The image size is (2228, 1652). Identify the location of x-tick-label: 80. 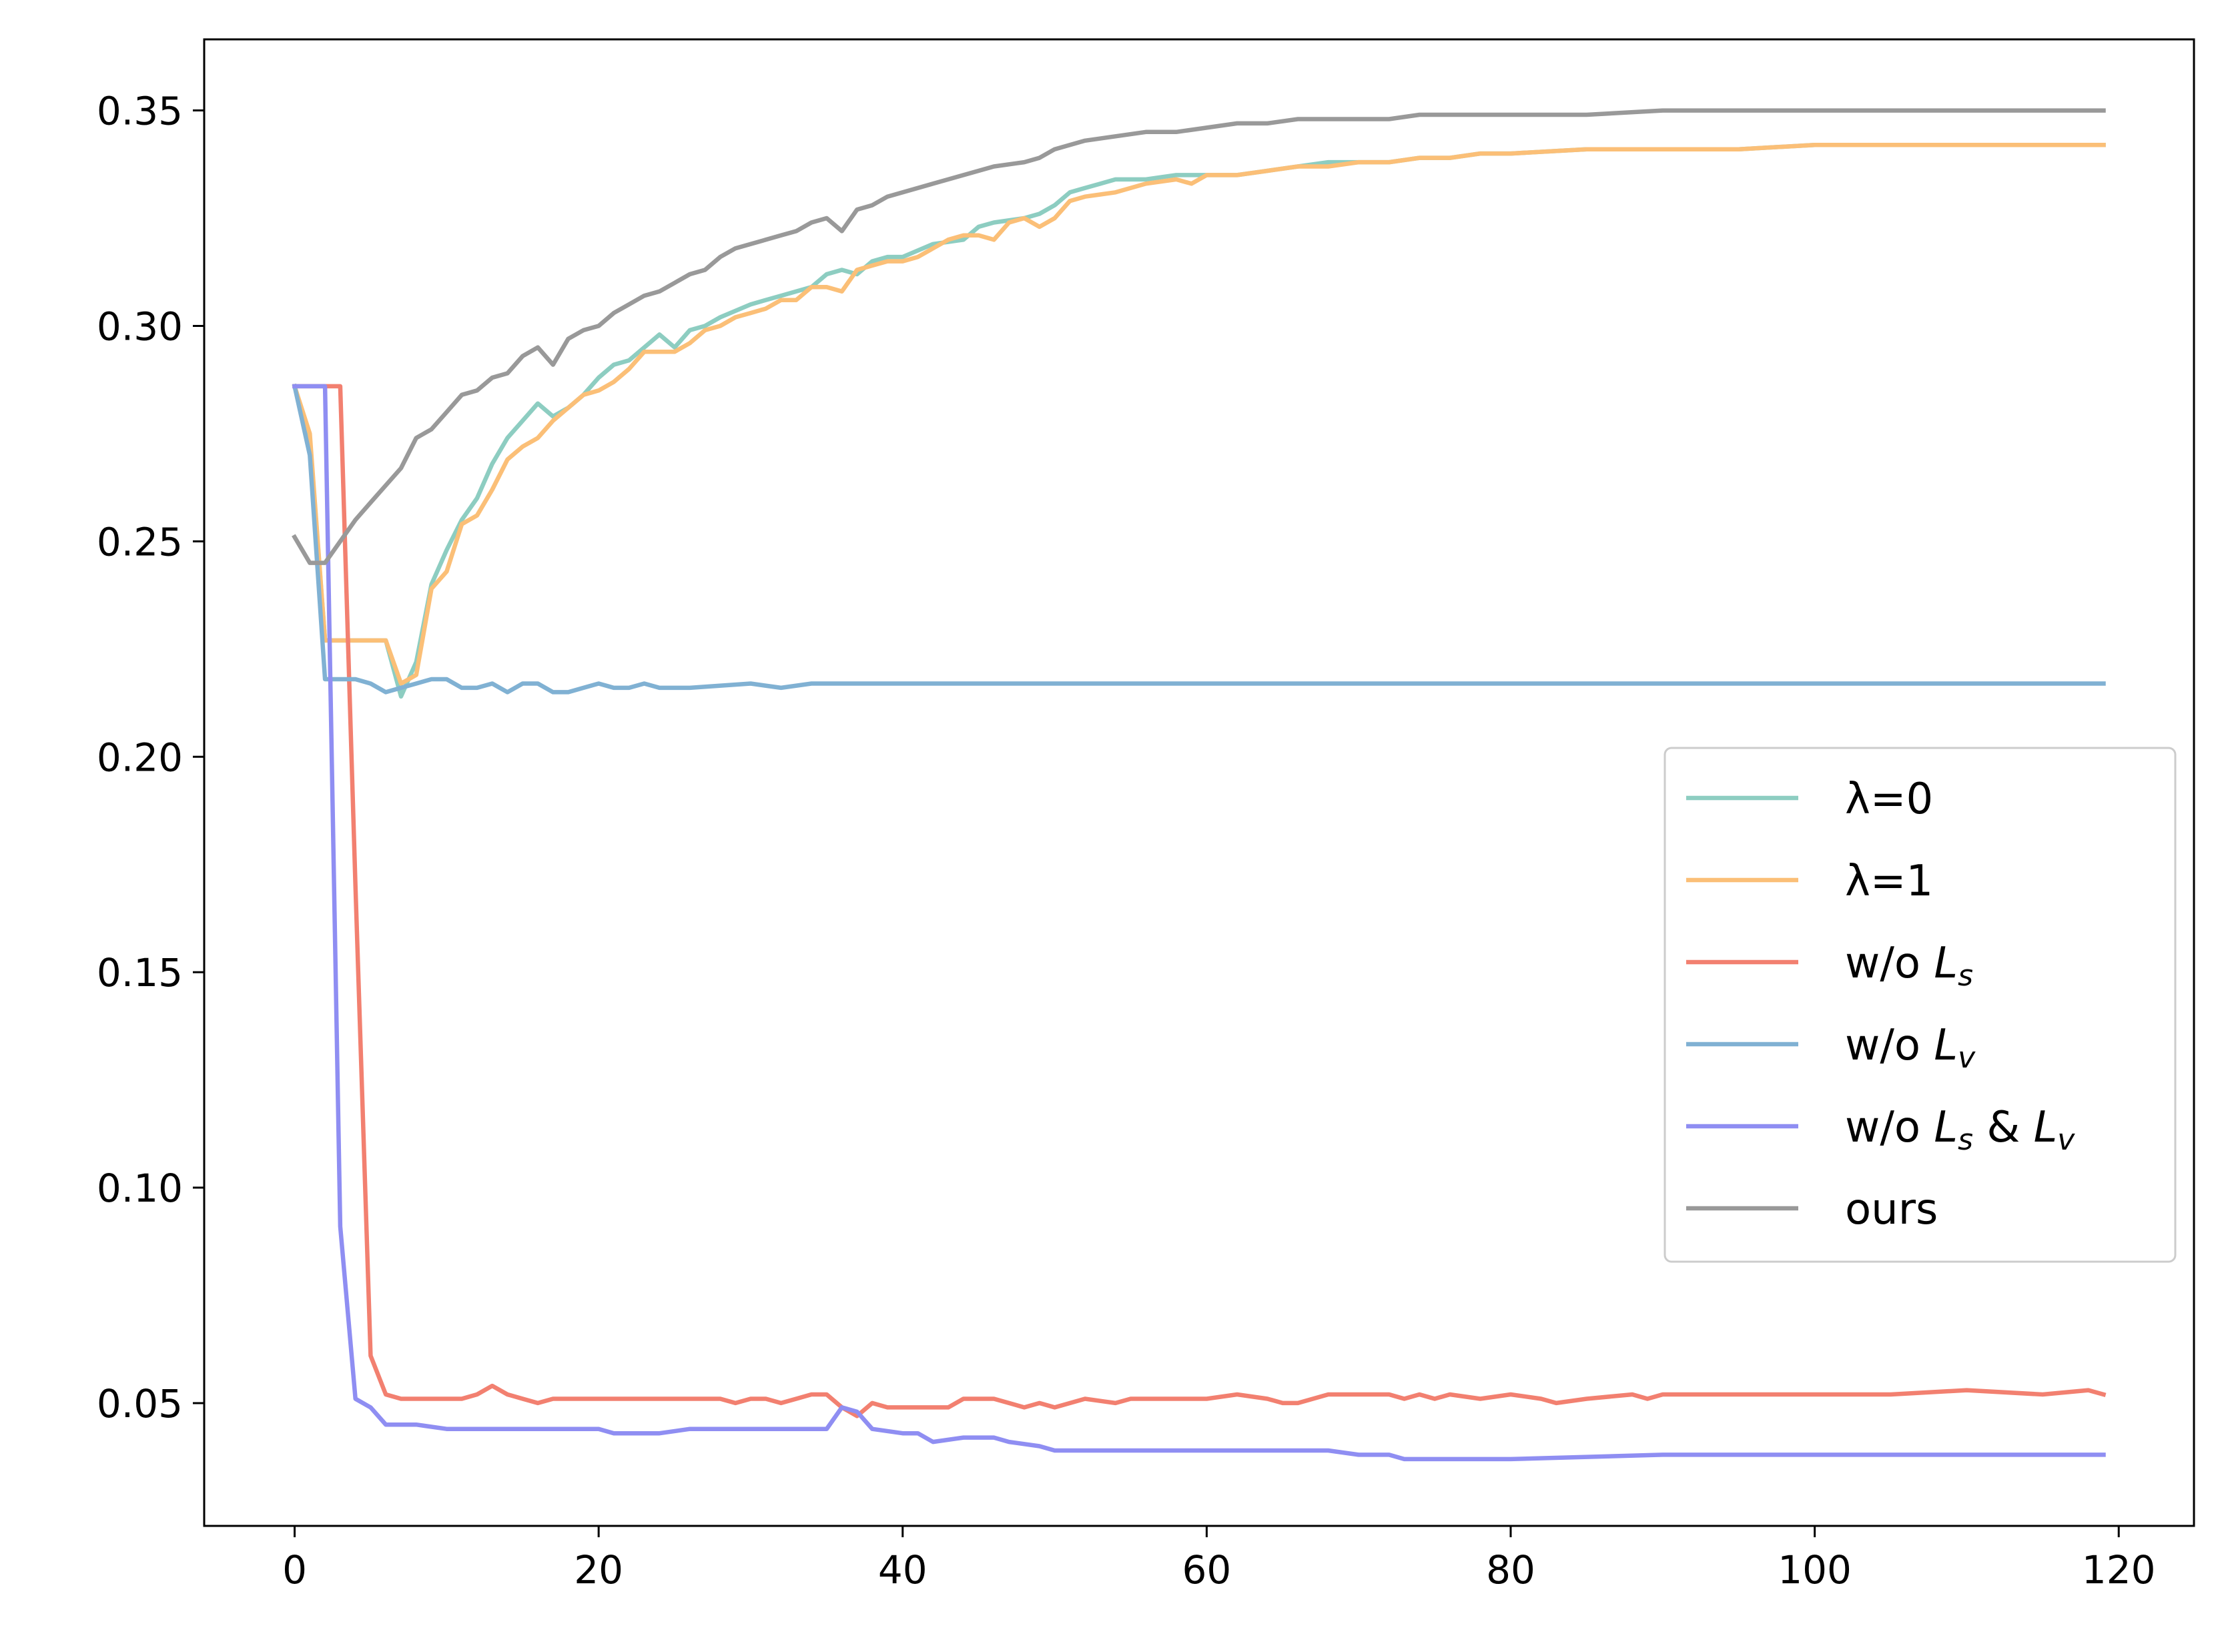
(1510, 1570).